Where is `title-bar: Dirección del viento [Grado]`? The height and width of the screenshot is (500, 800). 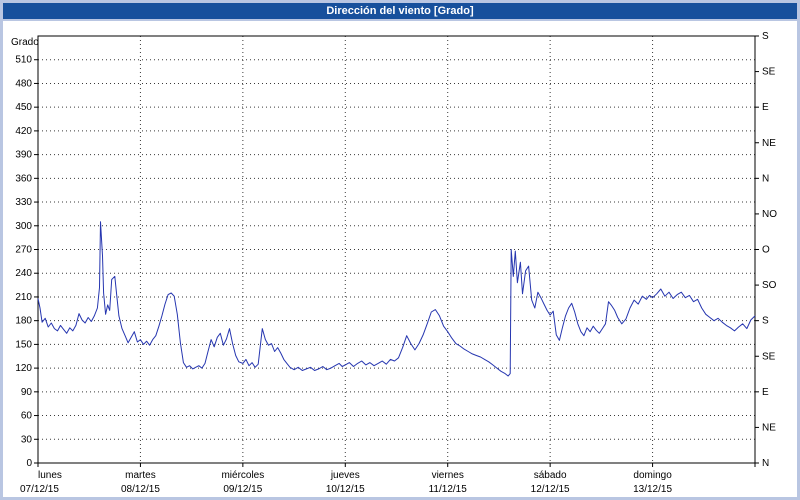 title-bar: Dirección del viento [Grado] is located at coordinates (400, 11).